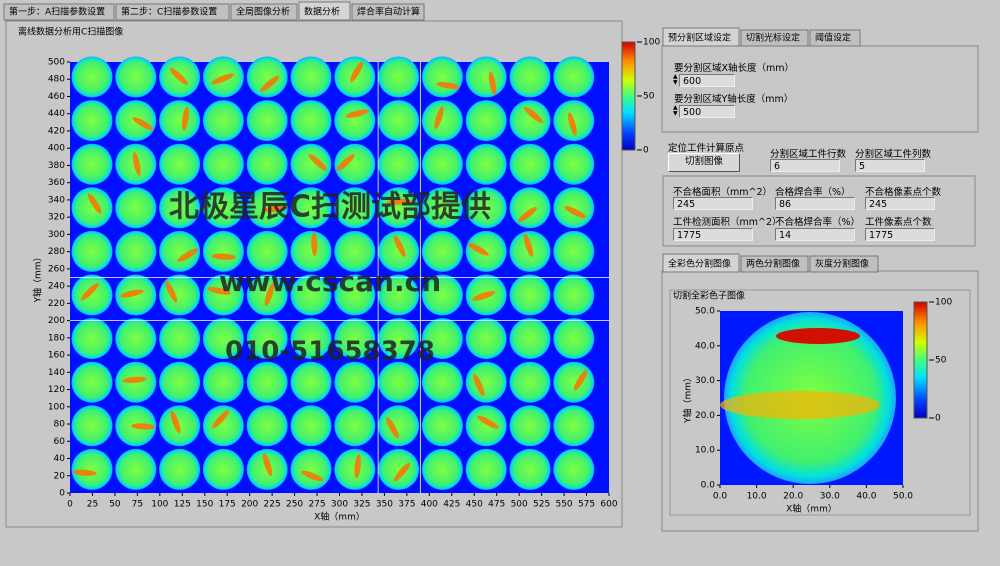 The width and height of the screenshot is (1000, 566). I want to click on watermark: 北极星辰C扫测试部提供, so click(330, 207).